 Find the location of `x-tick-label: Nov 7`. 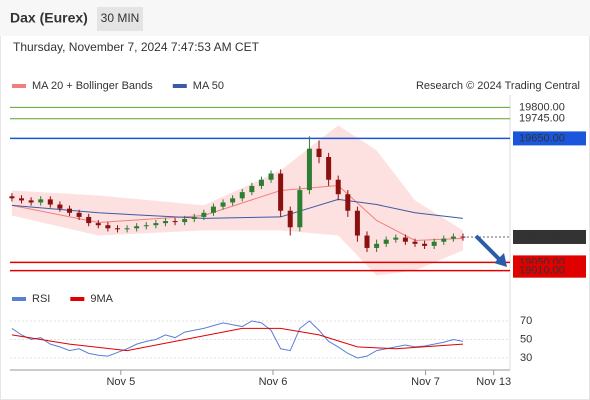

x-tick-label: Nov 7 is located at coordinates (425, 382).